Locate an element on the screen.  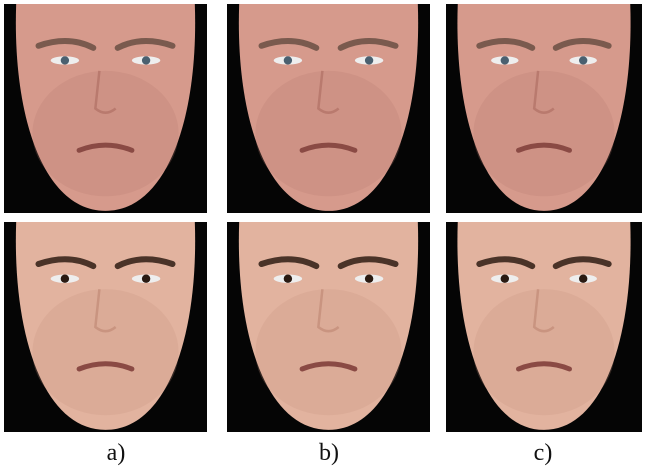
panel-label: b) is located at coordinates (329, 453).